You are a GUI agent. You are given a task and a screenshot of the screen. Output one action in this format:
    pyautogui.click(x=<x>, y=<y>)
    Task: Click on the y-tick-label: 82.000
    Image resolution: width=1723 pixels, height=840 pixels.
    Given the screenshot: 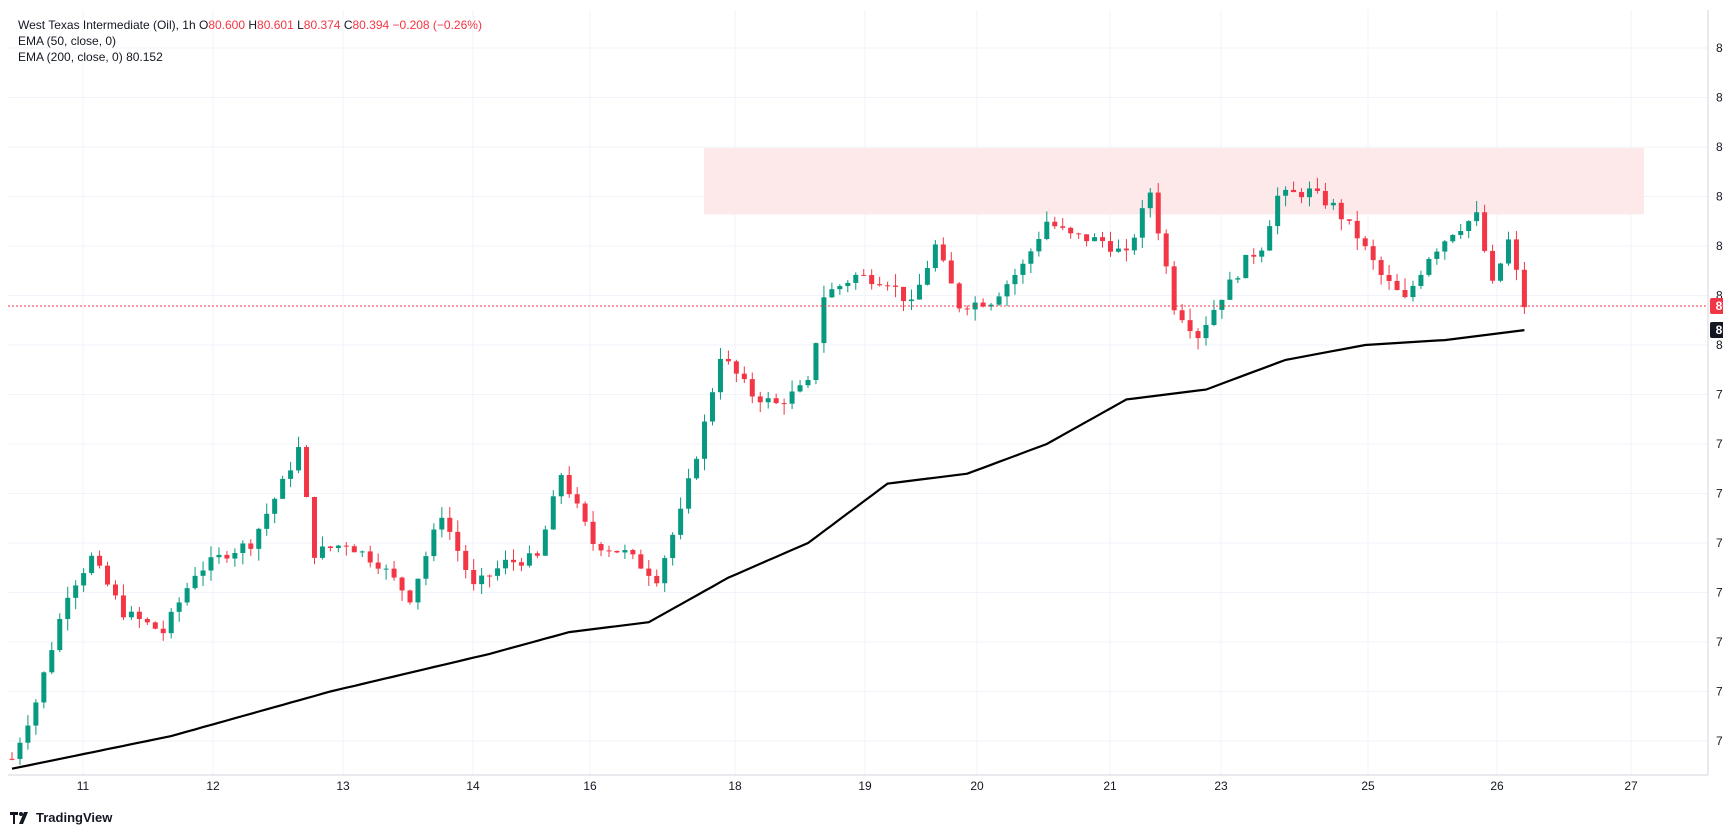 What is the action you would take?
    pyautogui.click(x=1719, y=147)
    